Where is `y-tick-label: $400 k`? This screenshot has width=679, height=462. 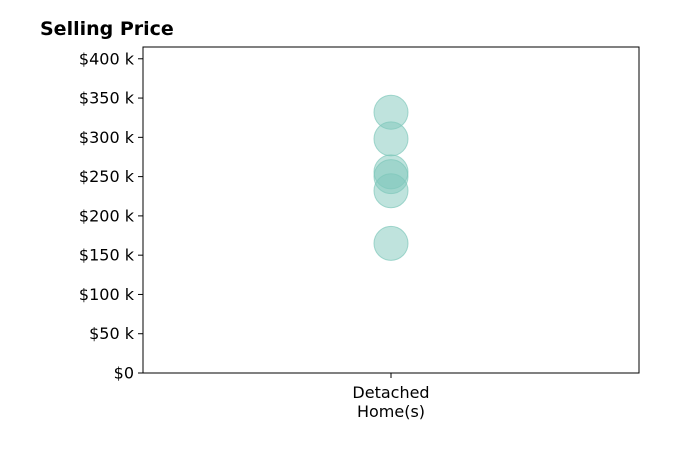
y-tick-label: $400 k is located at coordinates (107, 58).